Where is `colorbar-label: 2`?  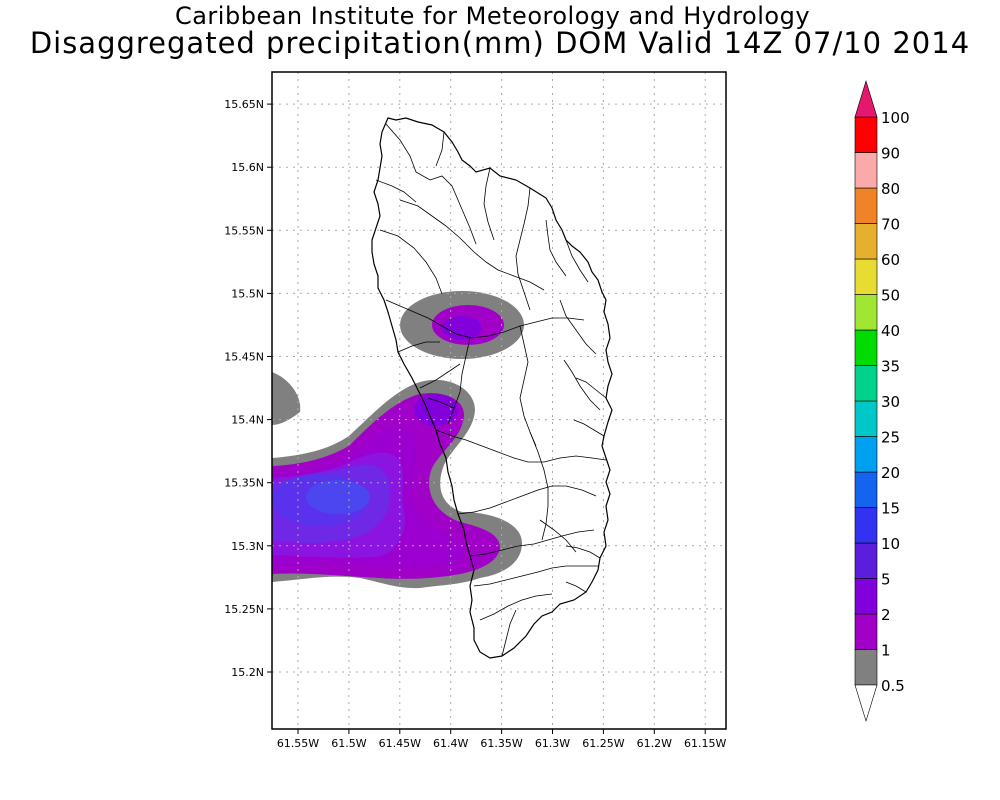 colorbar-label: 2 is located at coordinates (886, 615).